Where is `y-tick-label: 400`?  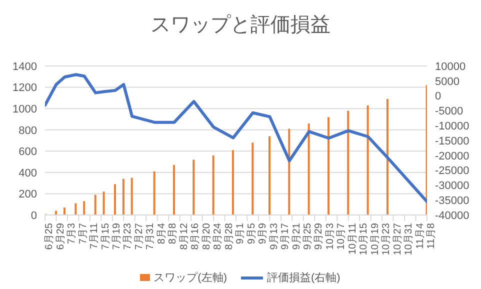 y-tick-label: 400 is located at coordinates (27, 173).